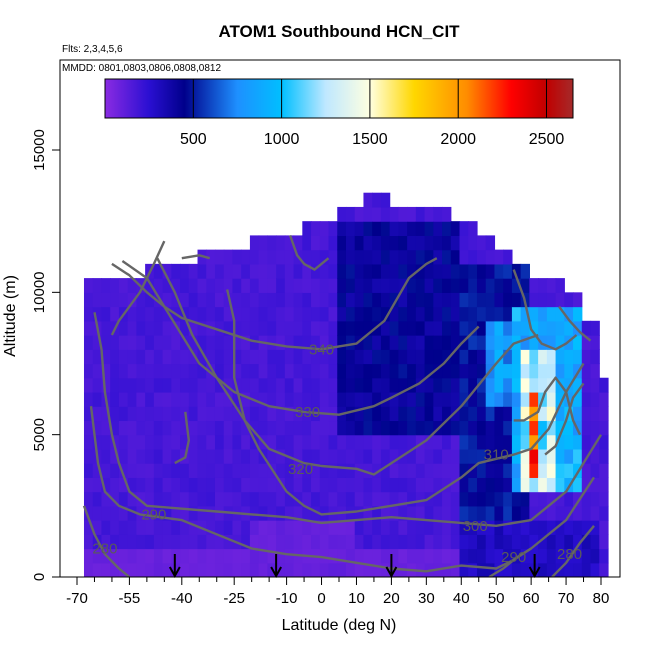  I want to click on flight-arrow, so click(391, 566).